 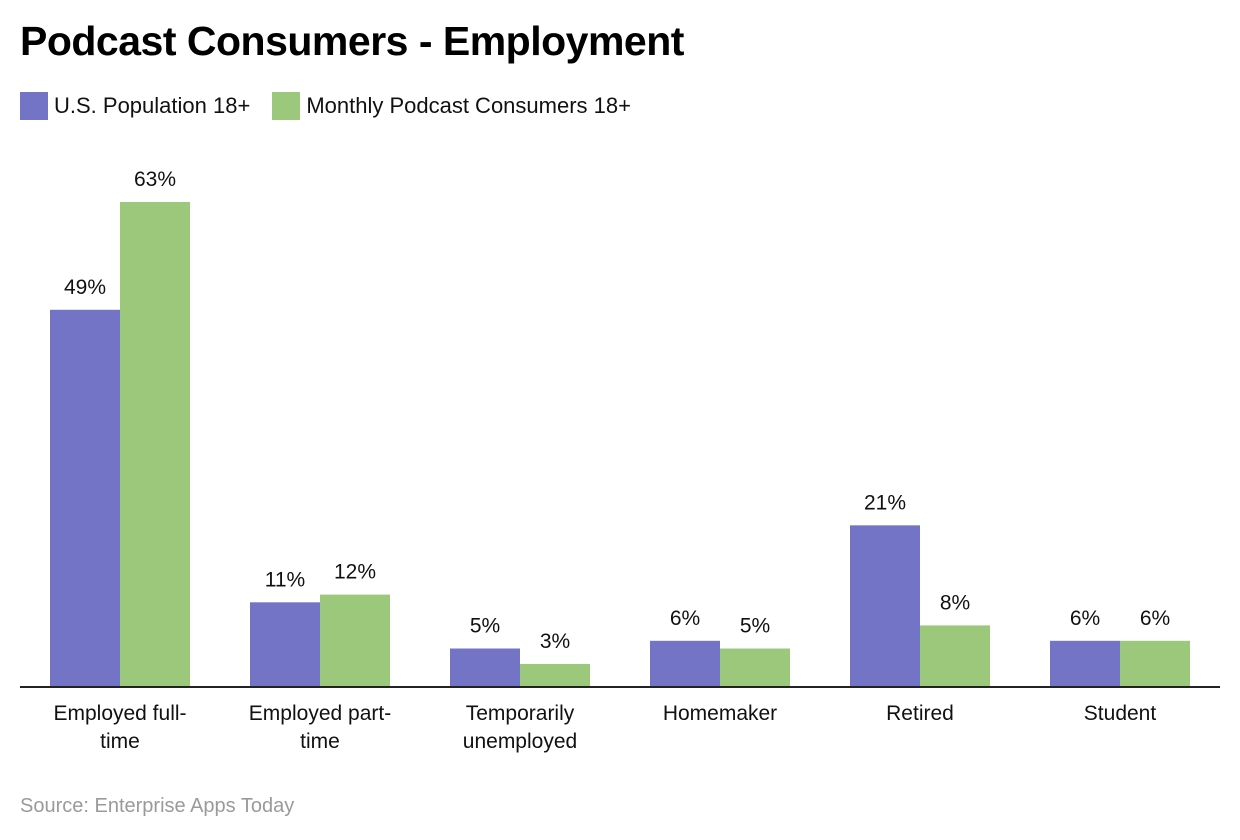 I want to click on category-label-student: Student, so click(x=1120, y=713).